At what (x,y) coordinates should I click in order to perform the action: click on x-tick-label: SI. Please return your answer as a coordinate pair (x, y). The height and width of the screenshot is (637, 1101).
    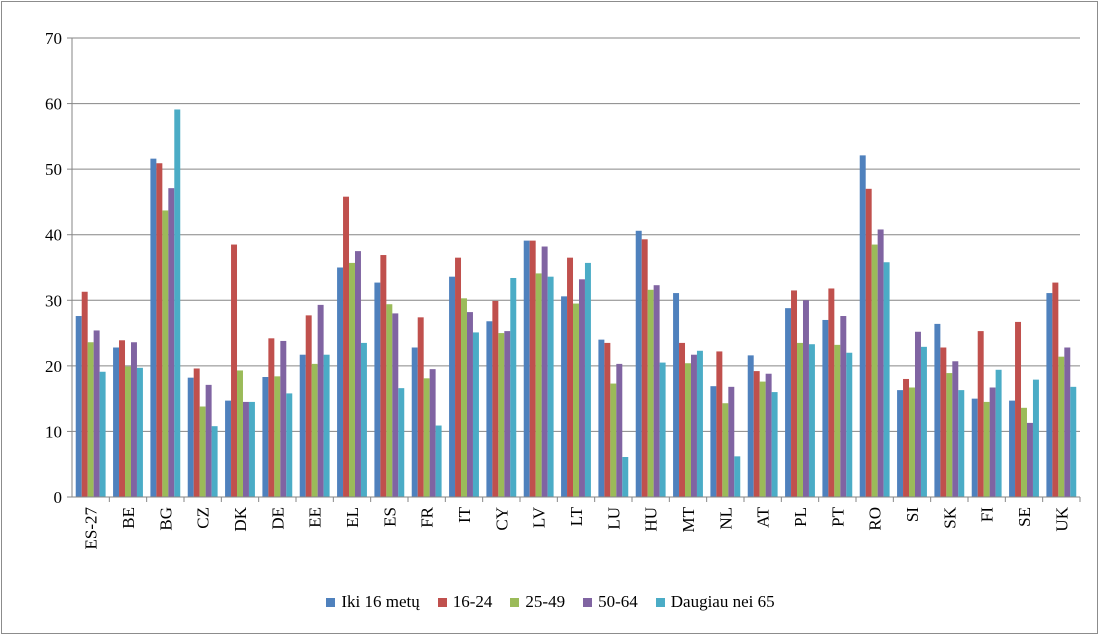
    Looking at the image, I should click on (912, 514).